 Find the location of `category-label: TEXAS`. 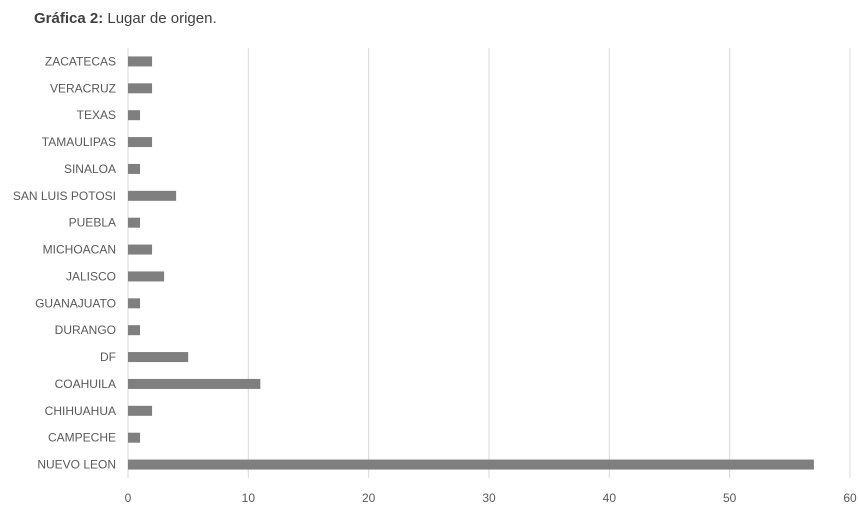

category-label: TEXAS is located at coordinates (96, 115).